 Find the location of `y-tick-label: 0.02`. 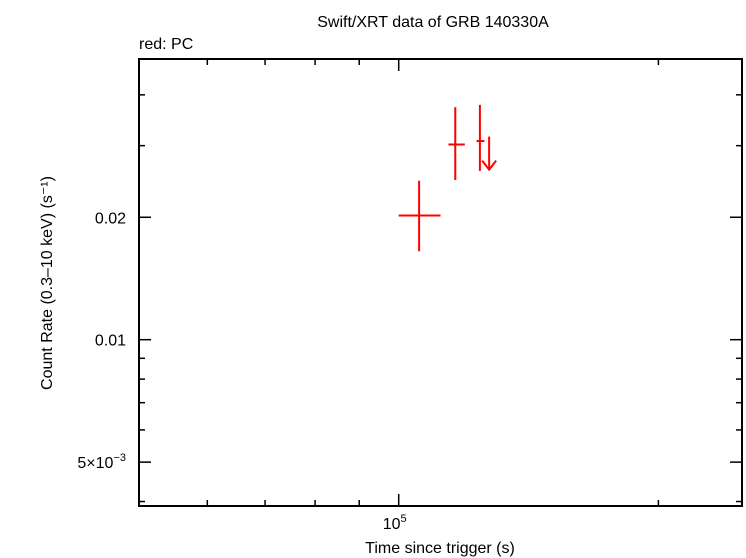

y-tick-label: 0.02 is located at coordinates (110, 218).